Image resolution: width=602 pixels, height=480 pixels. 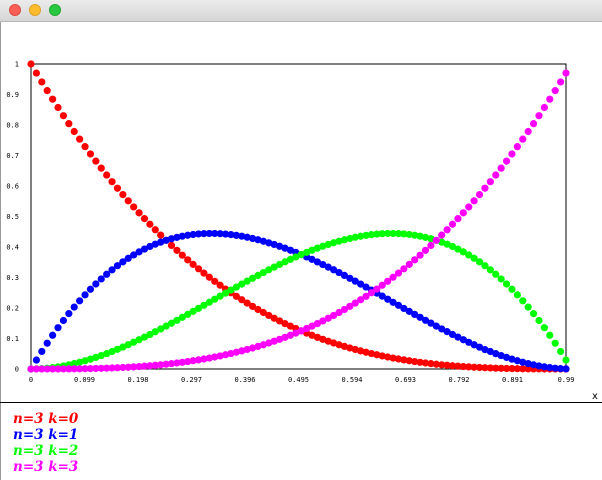 What do you see at coordinates (46, 435) in the screenshot?
I see `legend-entry: n=3 k=1` at bounding box center [46, 435].